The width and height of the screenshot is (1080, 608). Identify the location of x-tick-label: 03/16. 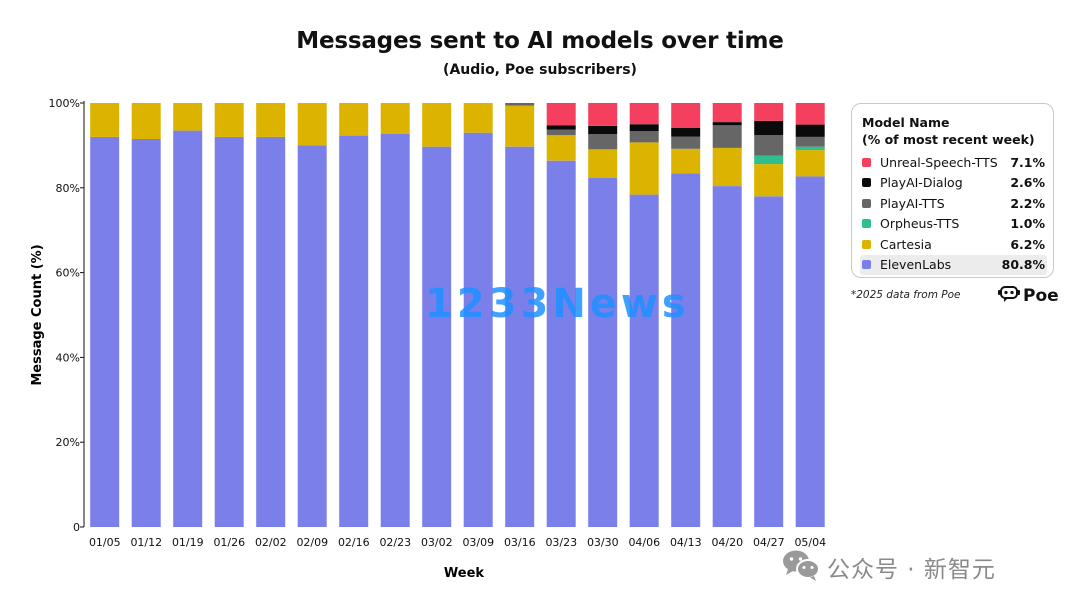
(520, 542).